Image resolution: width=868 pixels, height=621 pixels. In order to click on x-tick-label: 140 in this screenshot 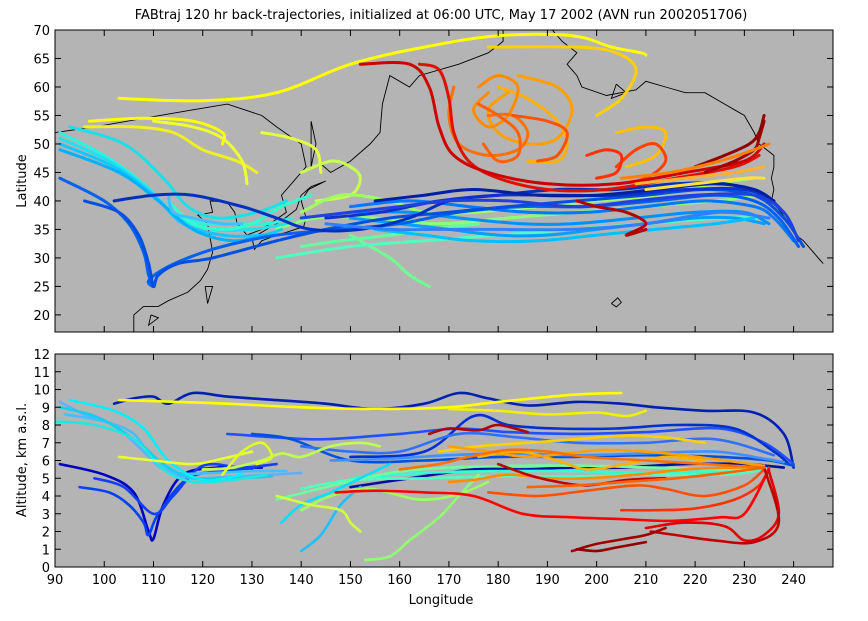, I will do `click(301, 580)`.